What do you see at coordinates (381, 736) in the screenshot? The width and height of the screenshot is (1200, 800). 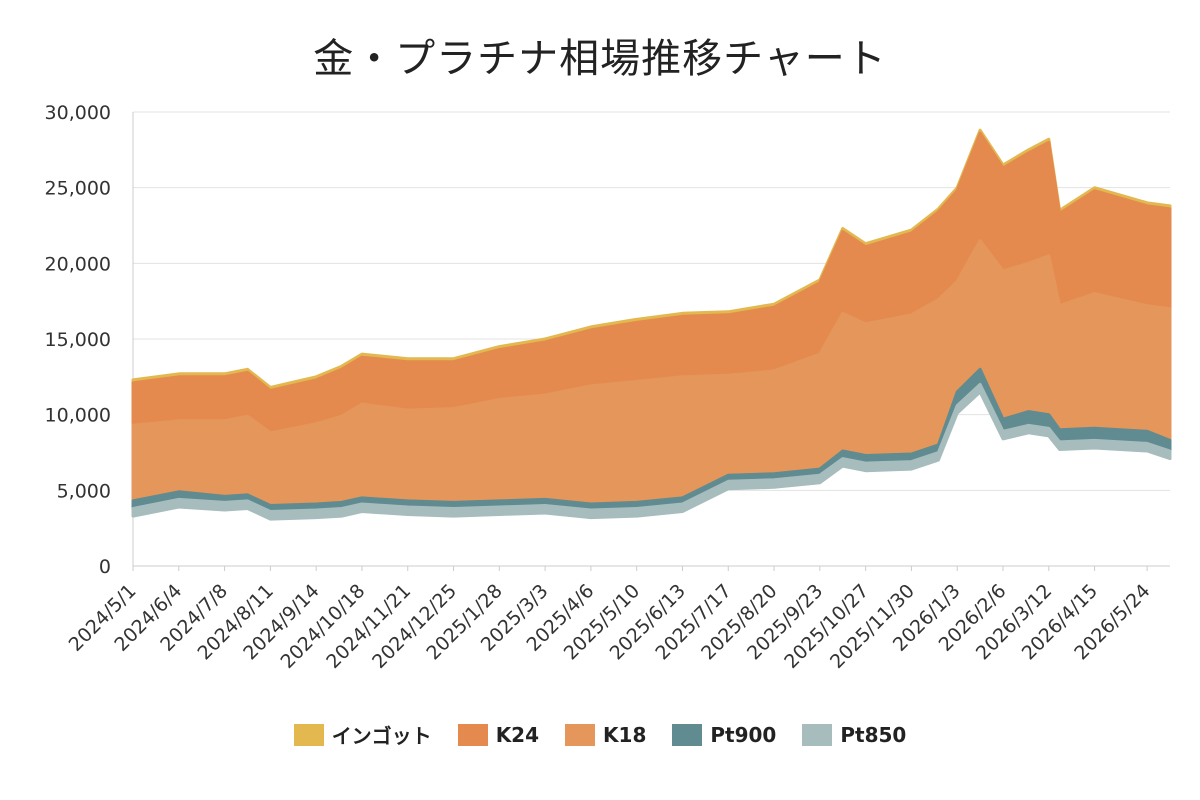 I see `legend-label: インゴット` at bounding box center [381, 736].